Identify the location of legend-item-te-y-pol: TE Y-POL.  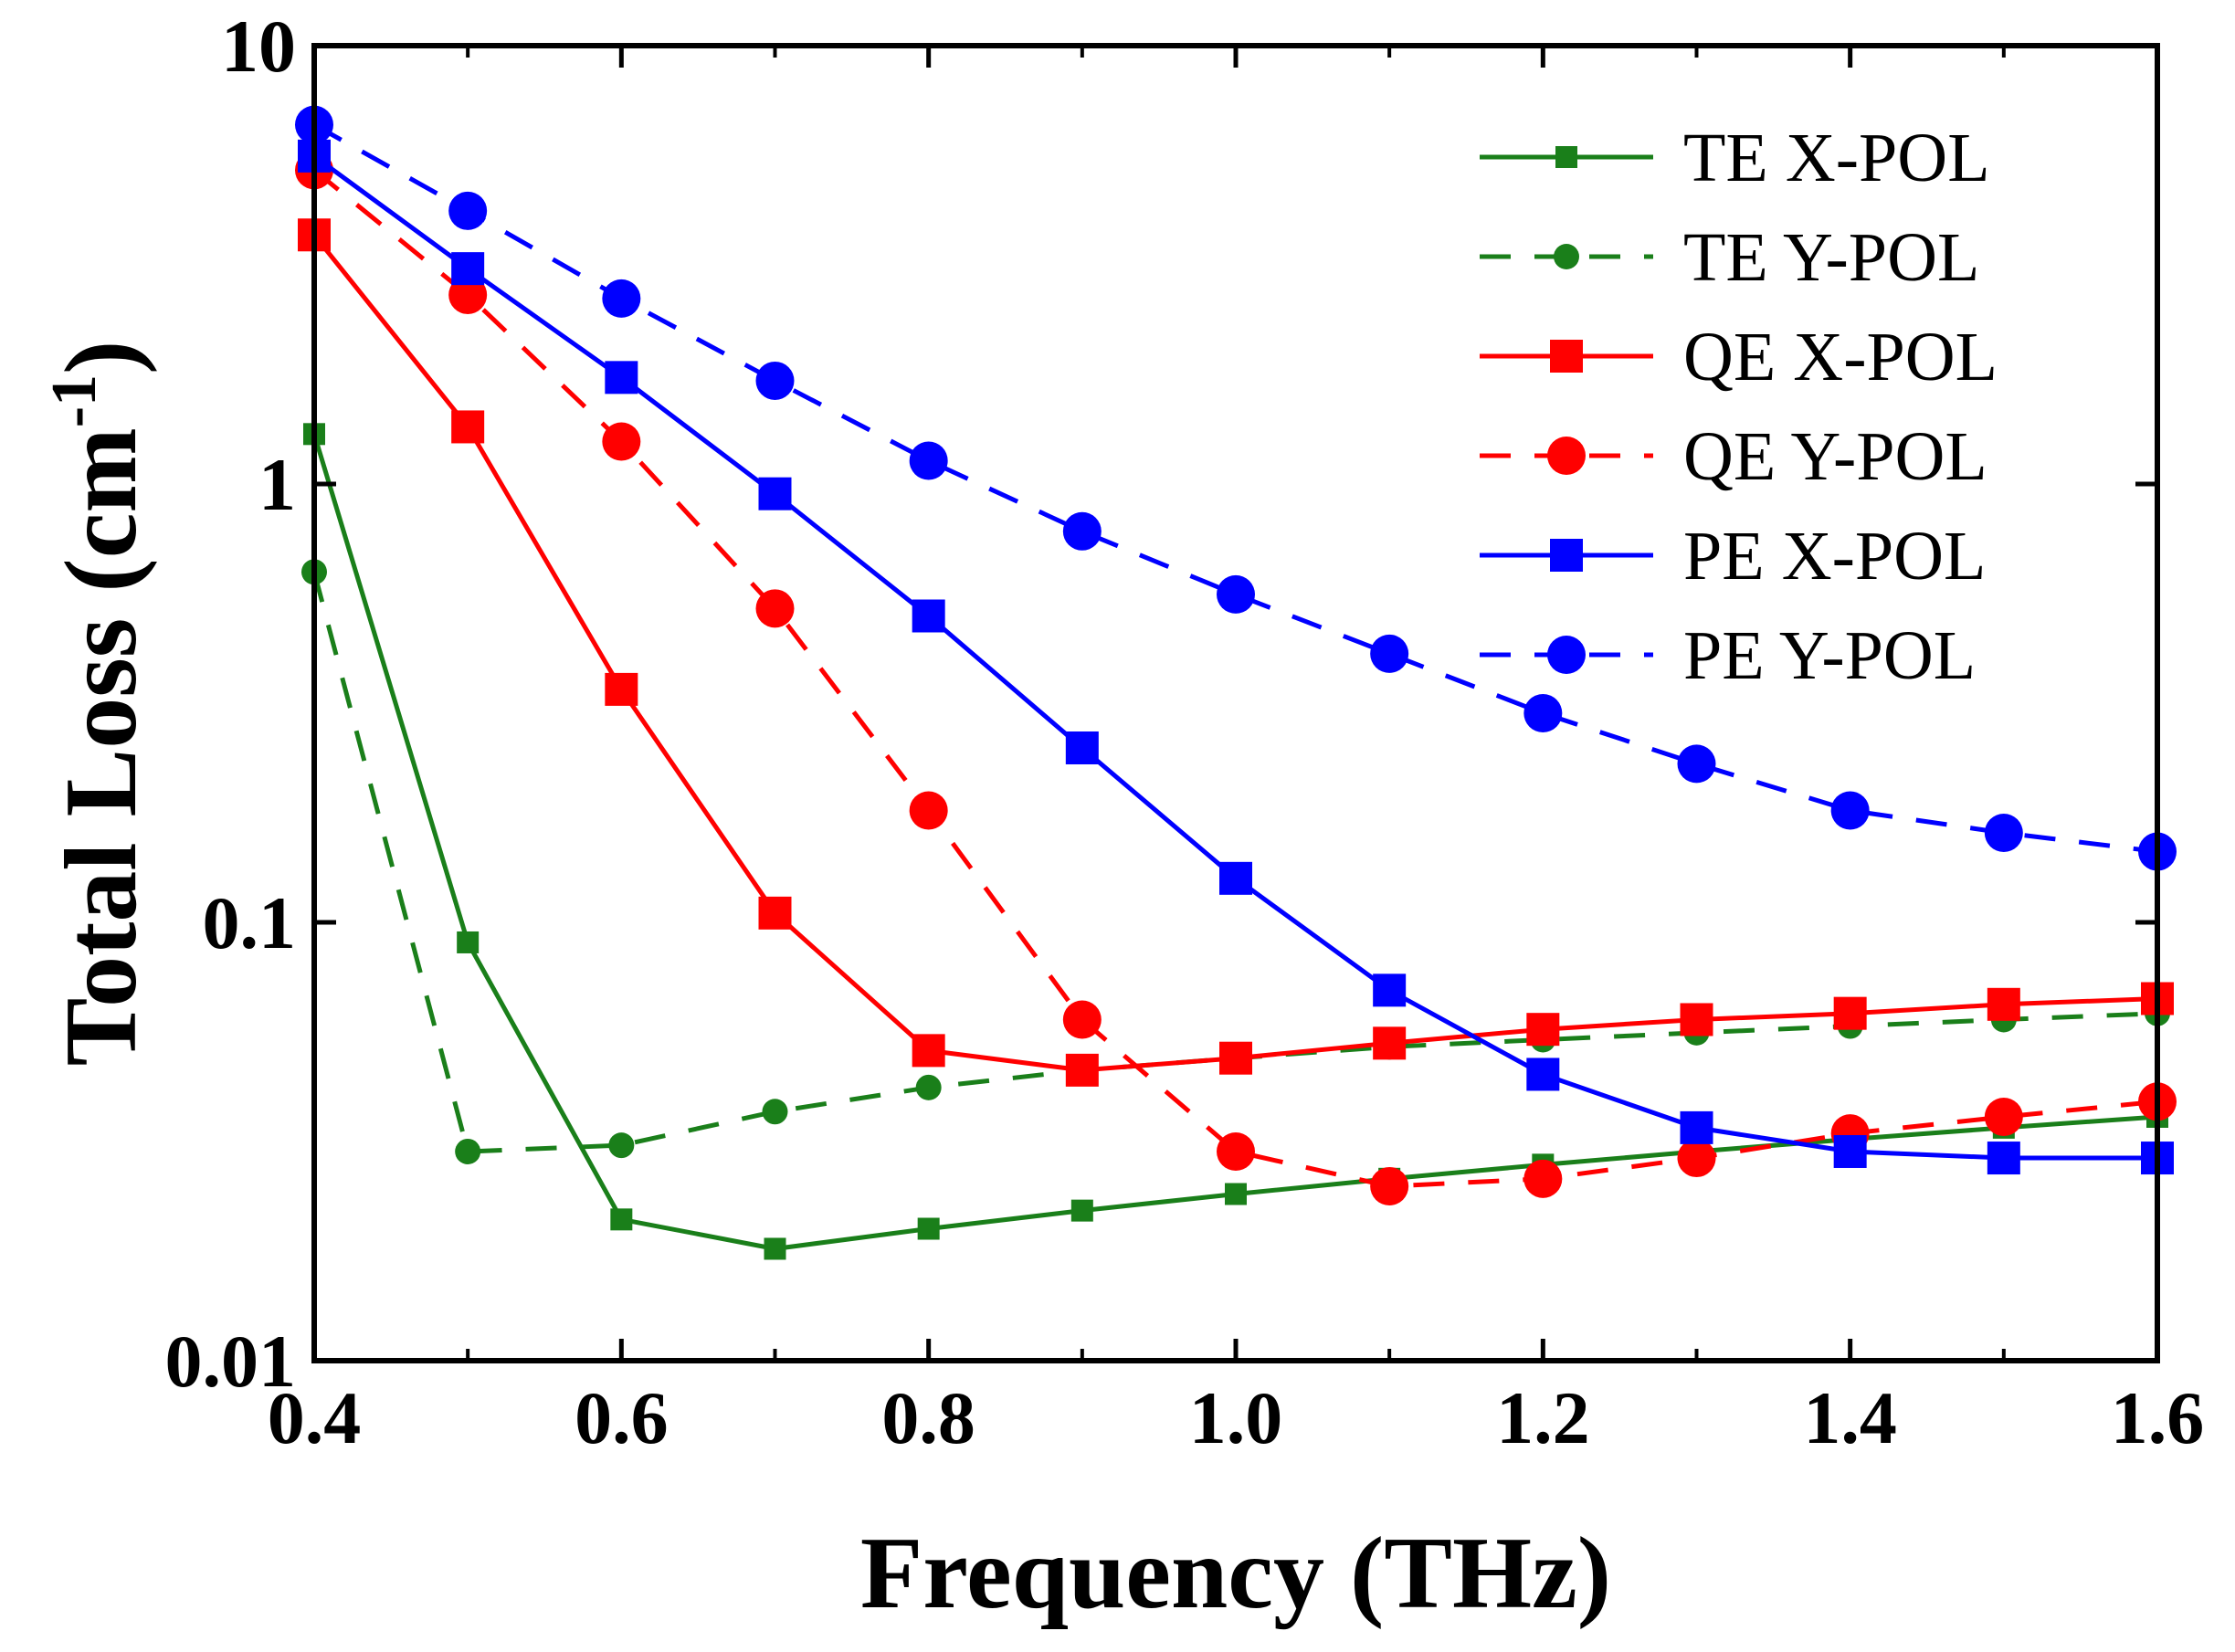
(1729, 257).